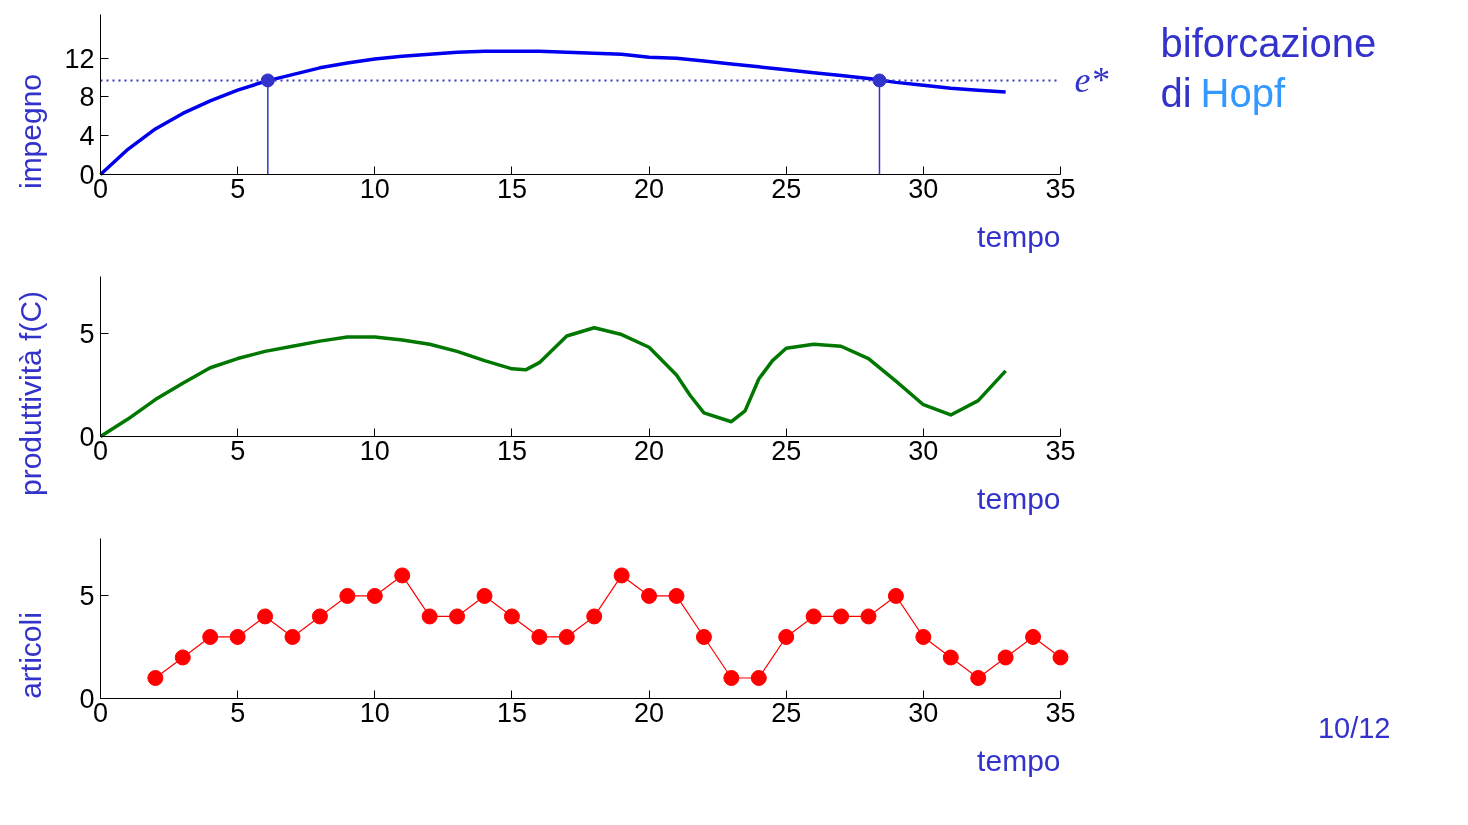 Image resolution: width=1468 pixels, height=825 pixels. What do you see at coordinates (79, 58) in the screenshot?
I see `y-tick-label: 12` at bounding box center [79, 58].